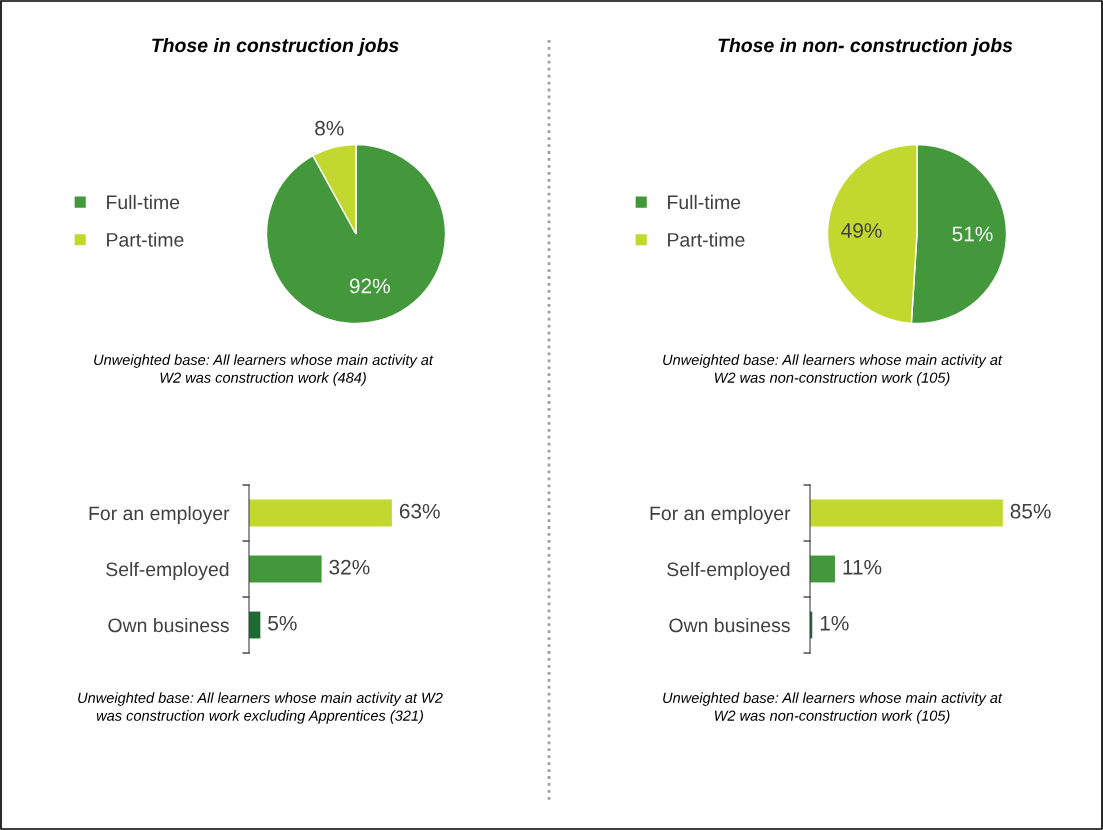  I want to click on text: Unweighted base: All learners whose main activity at W2 was construction work (484), so click(264, 370).